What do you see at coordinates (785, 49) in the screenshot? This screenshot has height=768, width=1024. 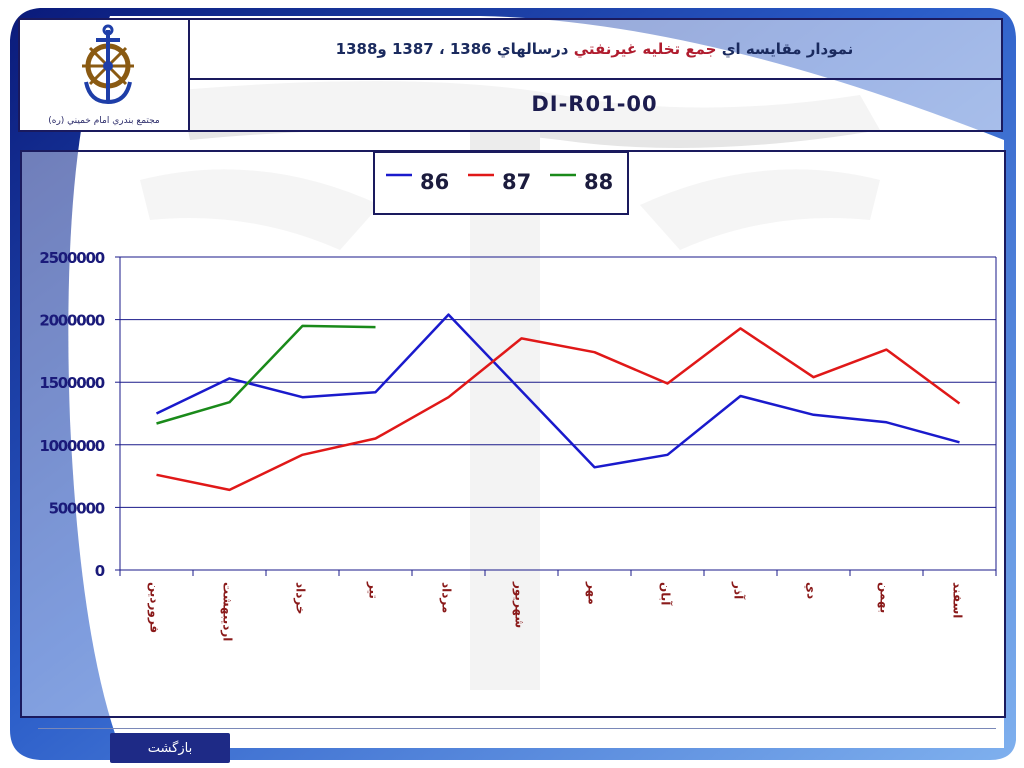 I see `title-prefix: نمودار مقايسه اي` at bounding box center [785, 49].